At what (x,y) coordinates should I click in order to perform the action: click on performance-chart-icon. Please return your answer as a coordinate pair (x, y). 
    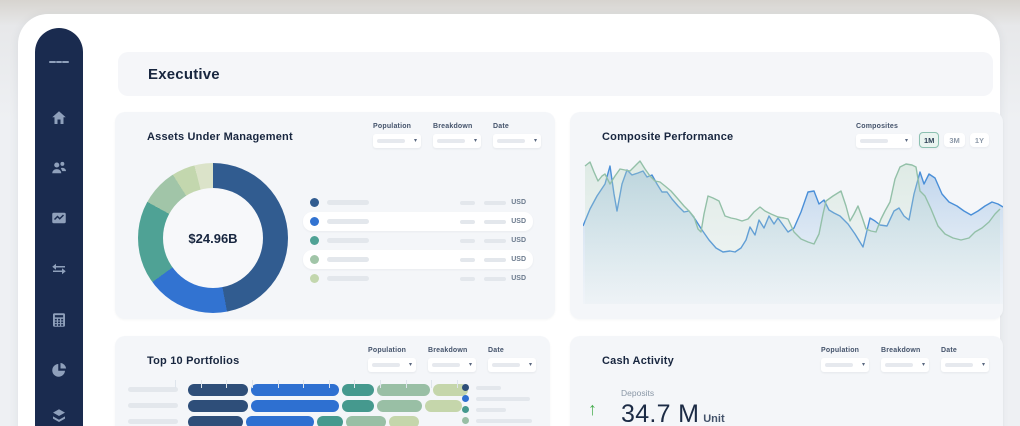
    Looking at the image, I should click on (59, 218).